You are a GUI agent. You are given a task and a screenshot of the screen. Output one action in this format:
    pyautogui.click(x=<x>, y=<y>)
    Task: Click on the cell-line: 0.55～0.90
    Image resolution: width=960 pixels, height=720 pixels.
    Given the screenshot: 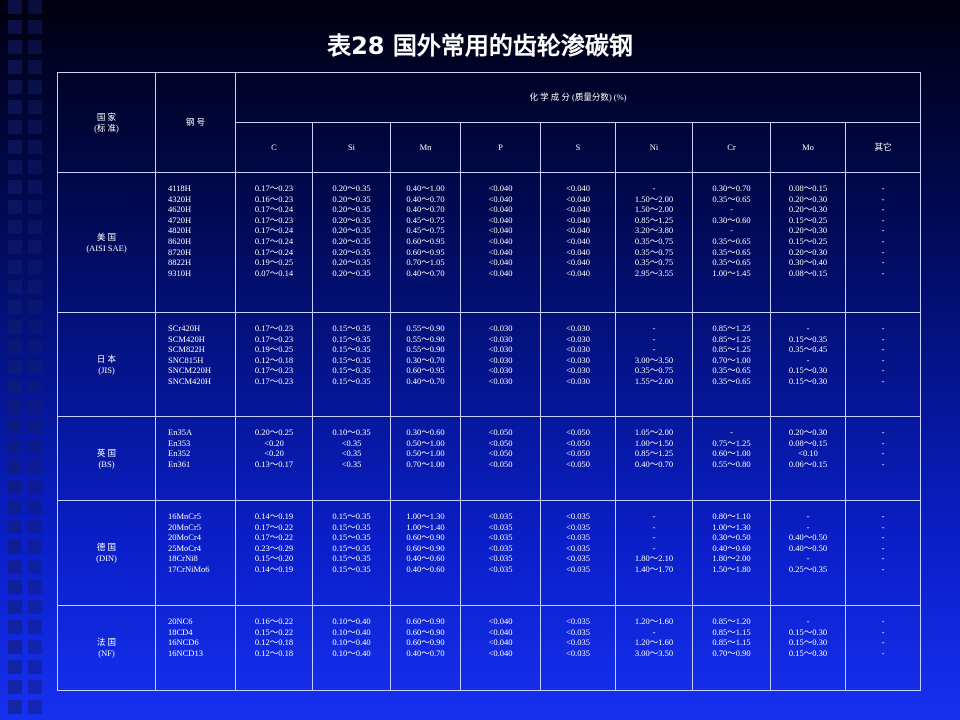 What is the action you would take?
    pyautogui.click(x=425, y=349)
    